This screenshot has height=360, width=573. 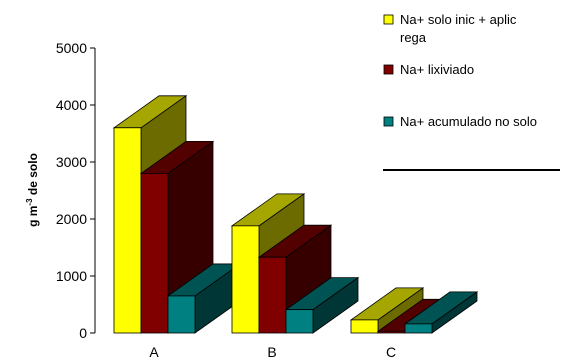 What do you see at coordinates (458, 19) in the screenshot?
I see `legend-label: Na+ solo inic + aplic` at bounding box center [458, 19].